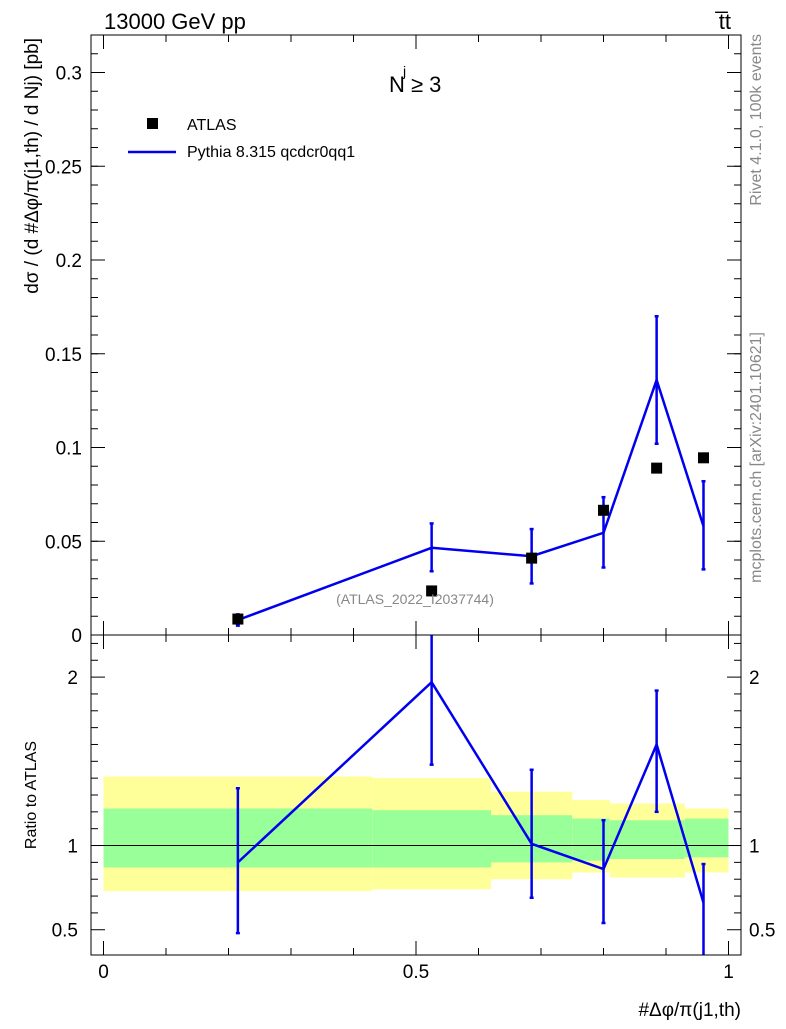  I want to click on ratio-ytick-label-right: 1, so click(754, 847).